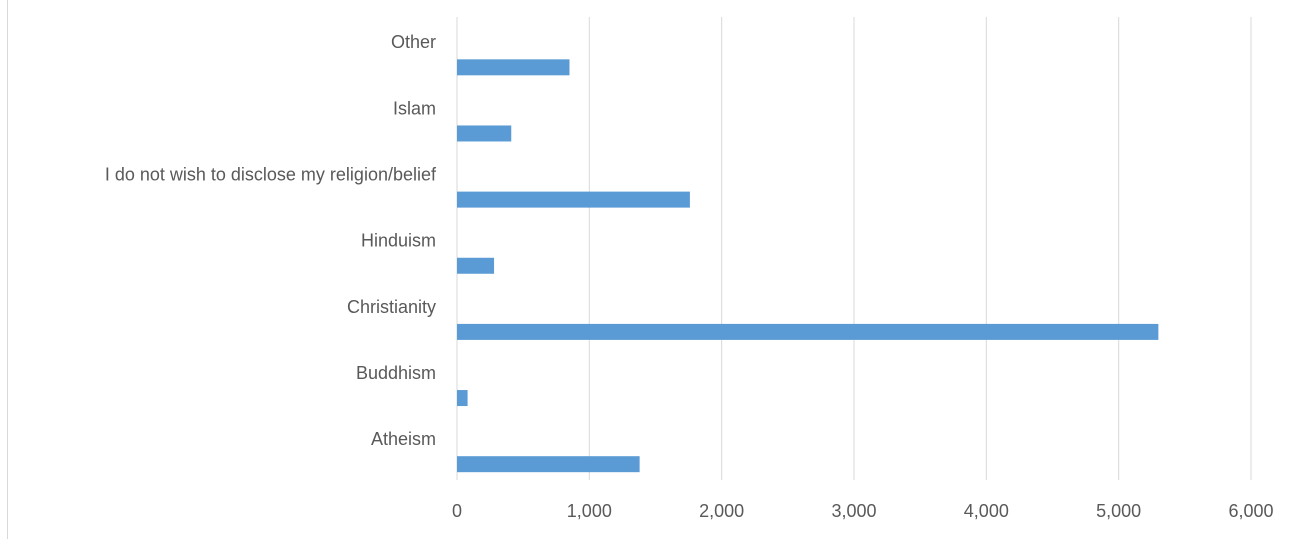 This screenshot has height=544, width=1305. Describe the element at coordinates (398, 241) in the screenshot. I see `category-label: Hinduism` at that location.